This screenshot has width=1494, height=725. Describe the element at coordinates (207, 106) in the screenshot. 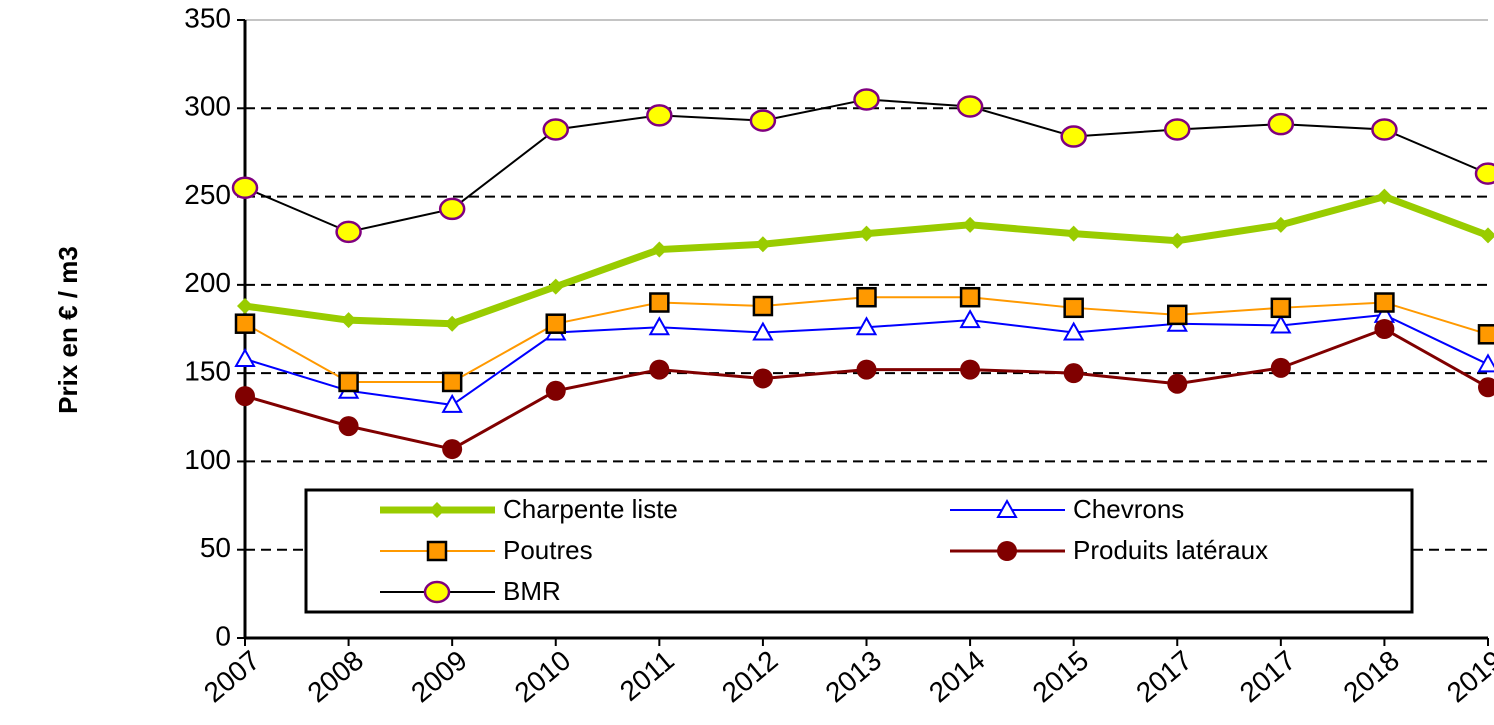

I see `y-tick-label: 300` at that location.